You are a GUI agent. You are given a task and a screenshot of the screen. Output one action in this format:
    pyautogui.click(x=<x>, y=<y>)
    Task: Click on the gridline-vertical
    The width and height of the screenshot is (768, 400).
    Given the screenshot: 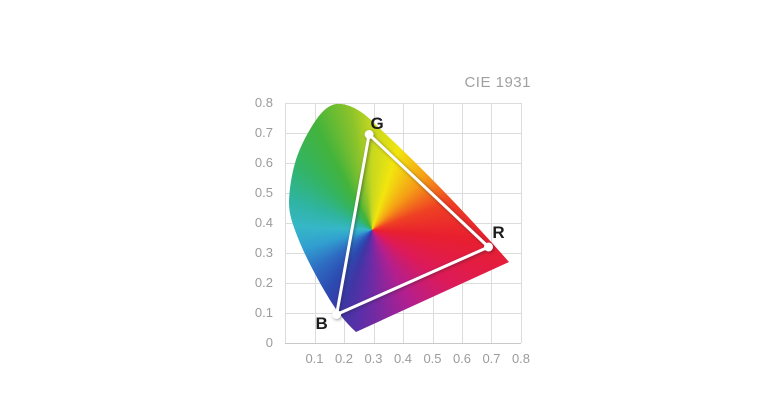 What is the action you would take?
    pyautogui.click(x=521, y=223)
    